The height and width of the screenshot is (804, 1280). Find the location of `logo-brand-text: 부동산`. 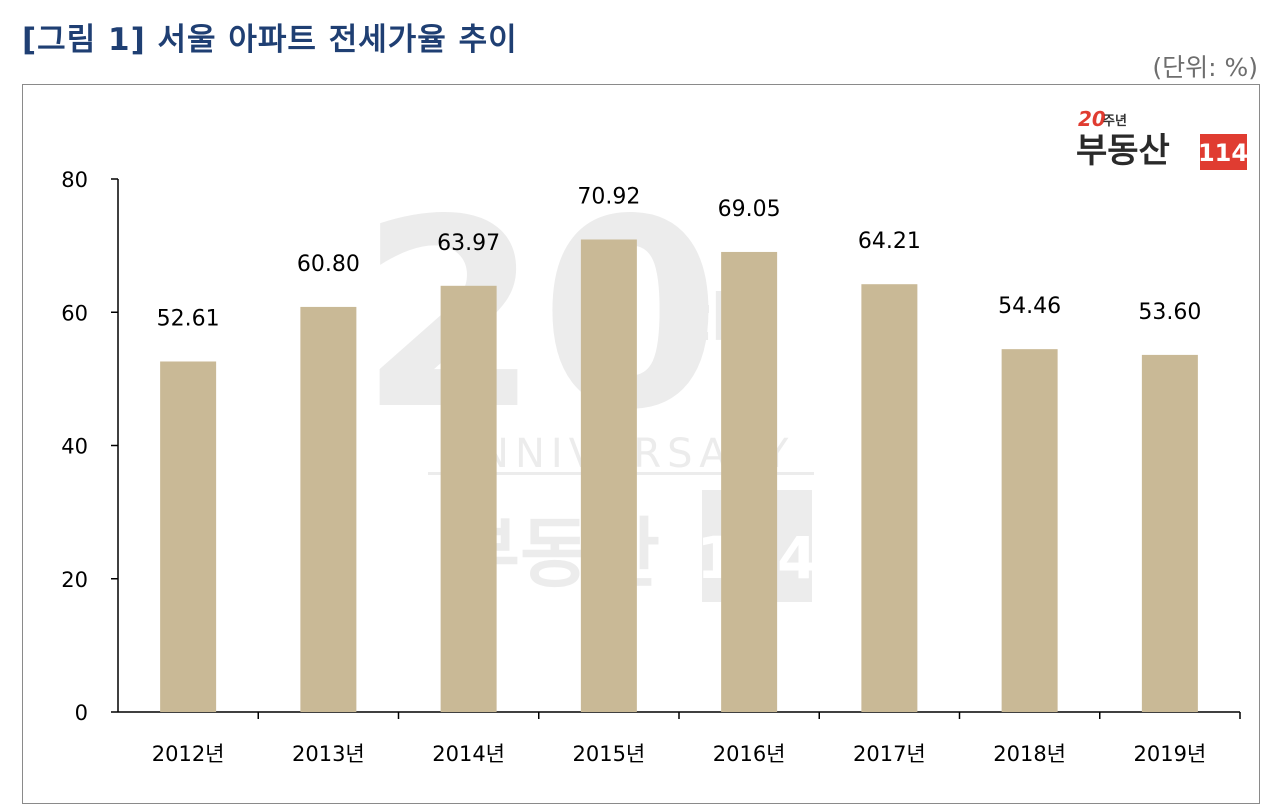

logo-brand-text: 부동산 is located at coordinates (1123, 151).